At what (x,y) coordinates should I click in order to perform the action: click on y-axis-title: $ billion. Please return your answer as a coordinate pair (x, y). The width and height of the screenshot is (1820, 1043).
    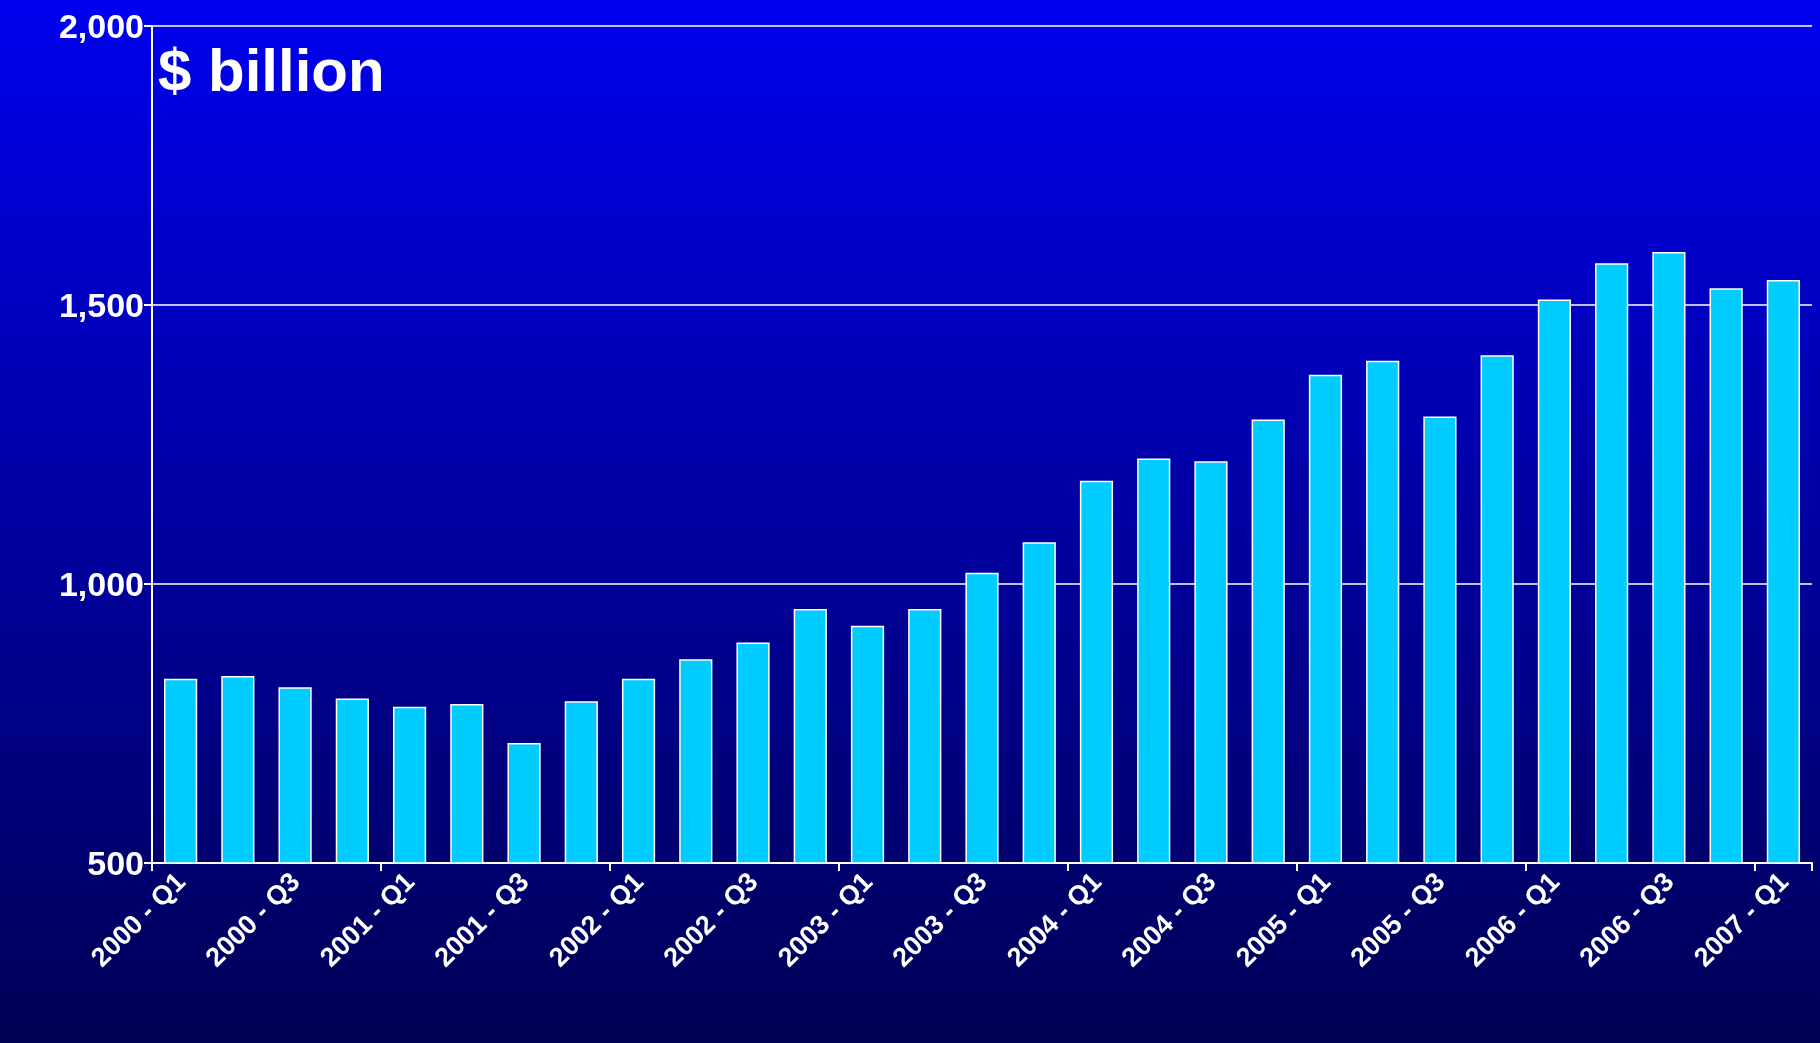
    Looking at the image, I should click on (271, 70).